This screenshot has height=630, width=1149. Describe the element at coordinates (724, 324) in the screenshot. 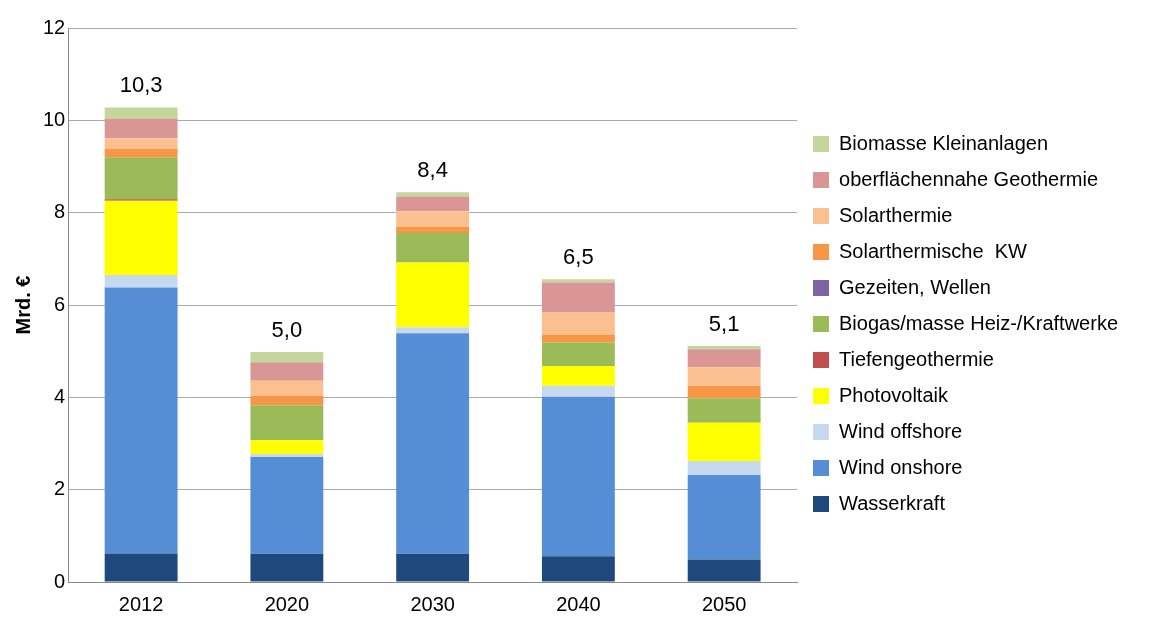

I see `total-label: 5,1` at that location.